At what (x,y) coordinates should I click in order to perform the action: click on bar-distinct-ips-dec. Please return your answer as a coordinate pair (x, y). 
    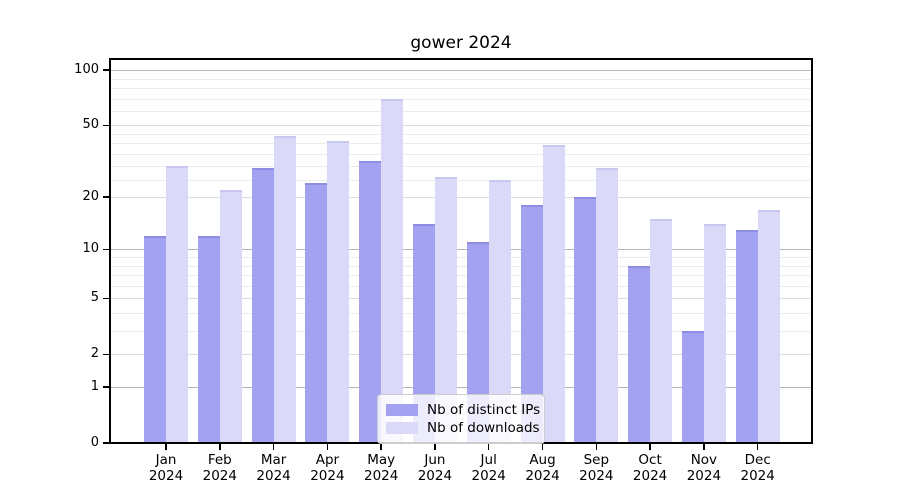
    Looking at the image, I should click on (746, 336).